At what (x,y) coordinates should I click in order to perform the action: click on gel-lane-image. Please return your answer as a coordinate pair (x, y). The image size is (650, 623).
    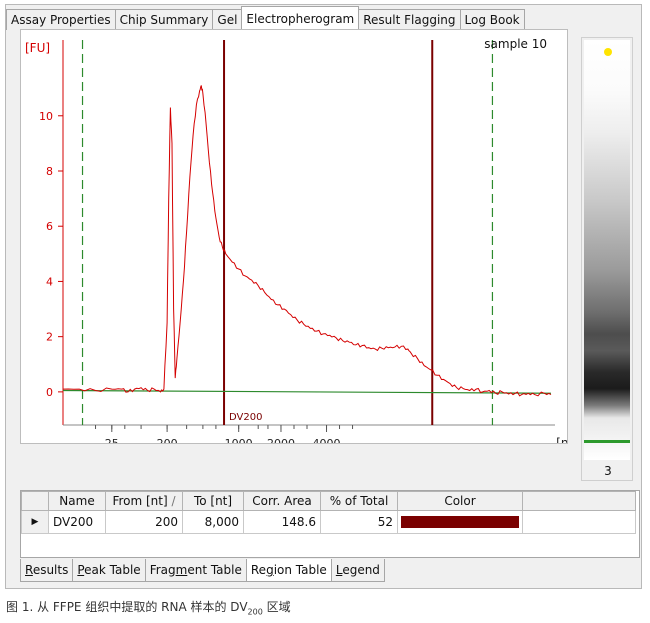
    Looking at the image, I should click on (607, 250).